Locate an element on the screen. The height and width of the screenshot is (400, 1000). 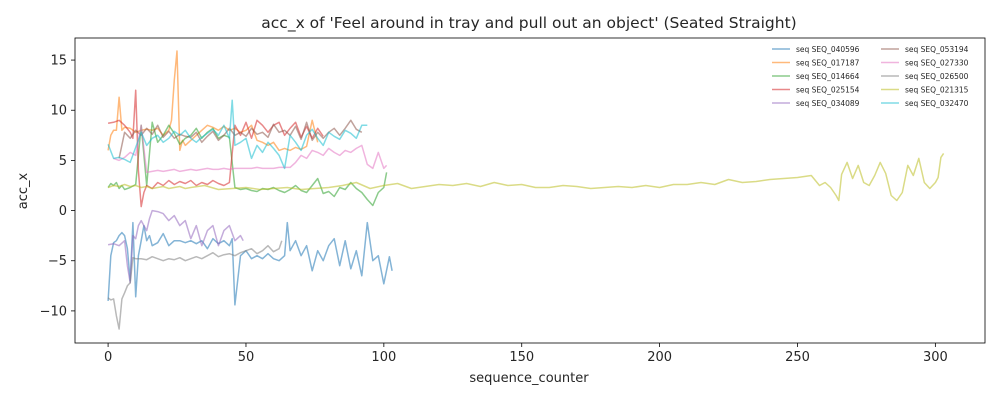
x-tick-label: 250 is located at coordinates (797, 357).